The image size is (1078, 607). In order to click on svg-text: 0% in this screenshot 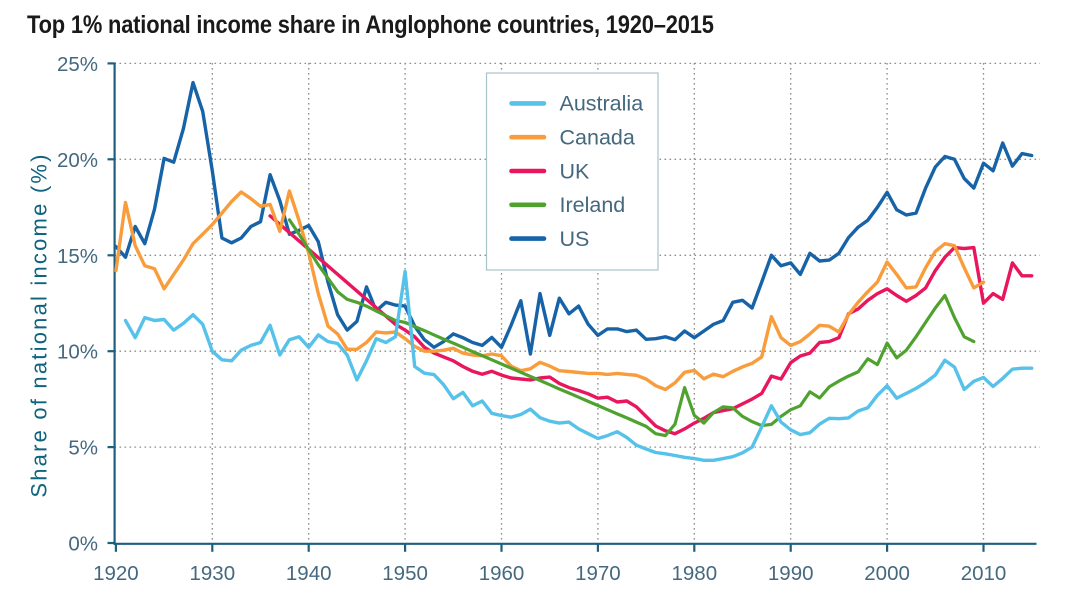, I will do `click(83, 544)`.